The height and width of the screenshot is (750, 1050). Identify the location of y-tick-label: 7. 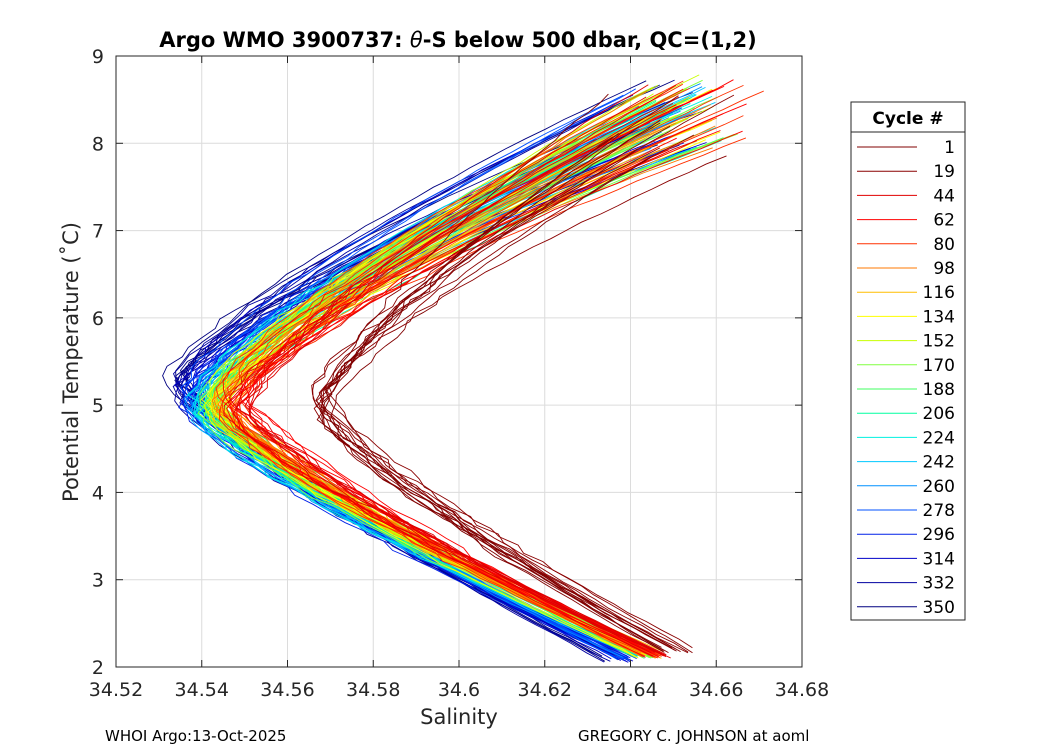
(98, 232).